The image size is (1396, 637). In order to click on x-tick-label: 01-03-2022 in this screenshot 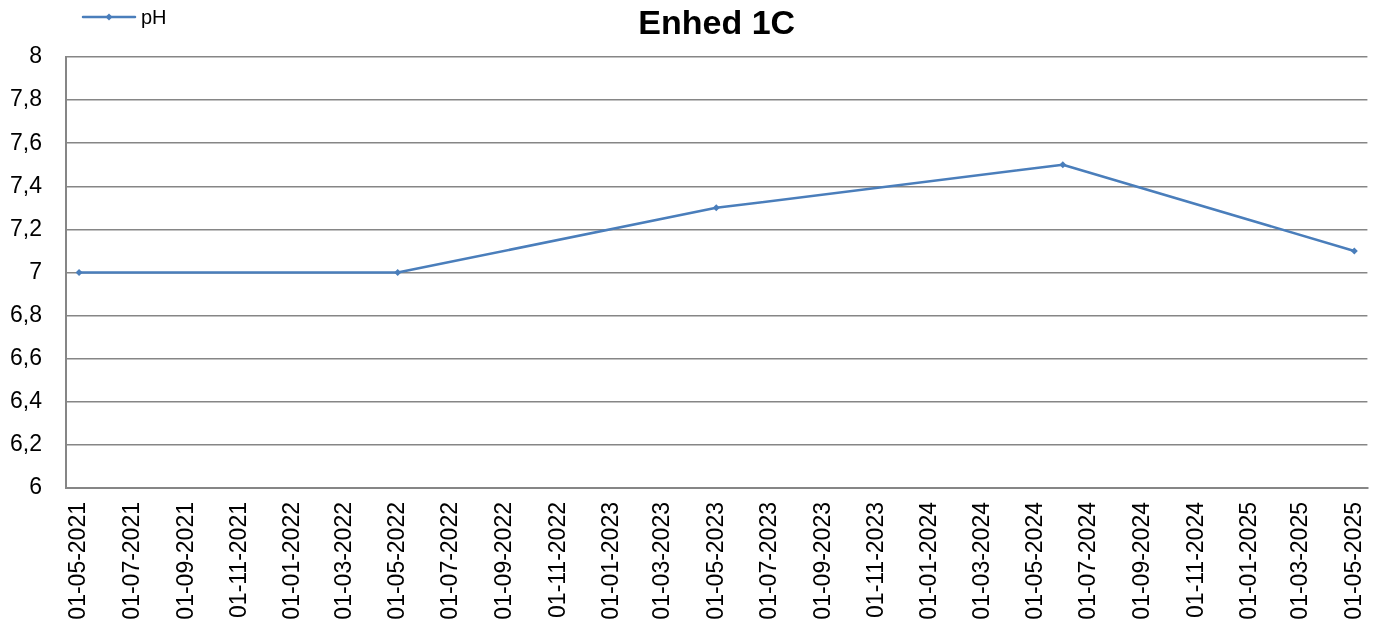, I will do `click(342, 561)`.